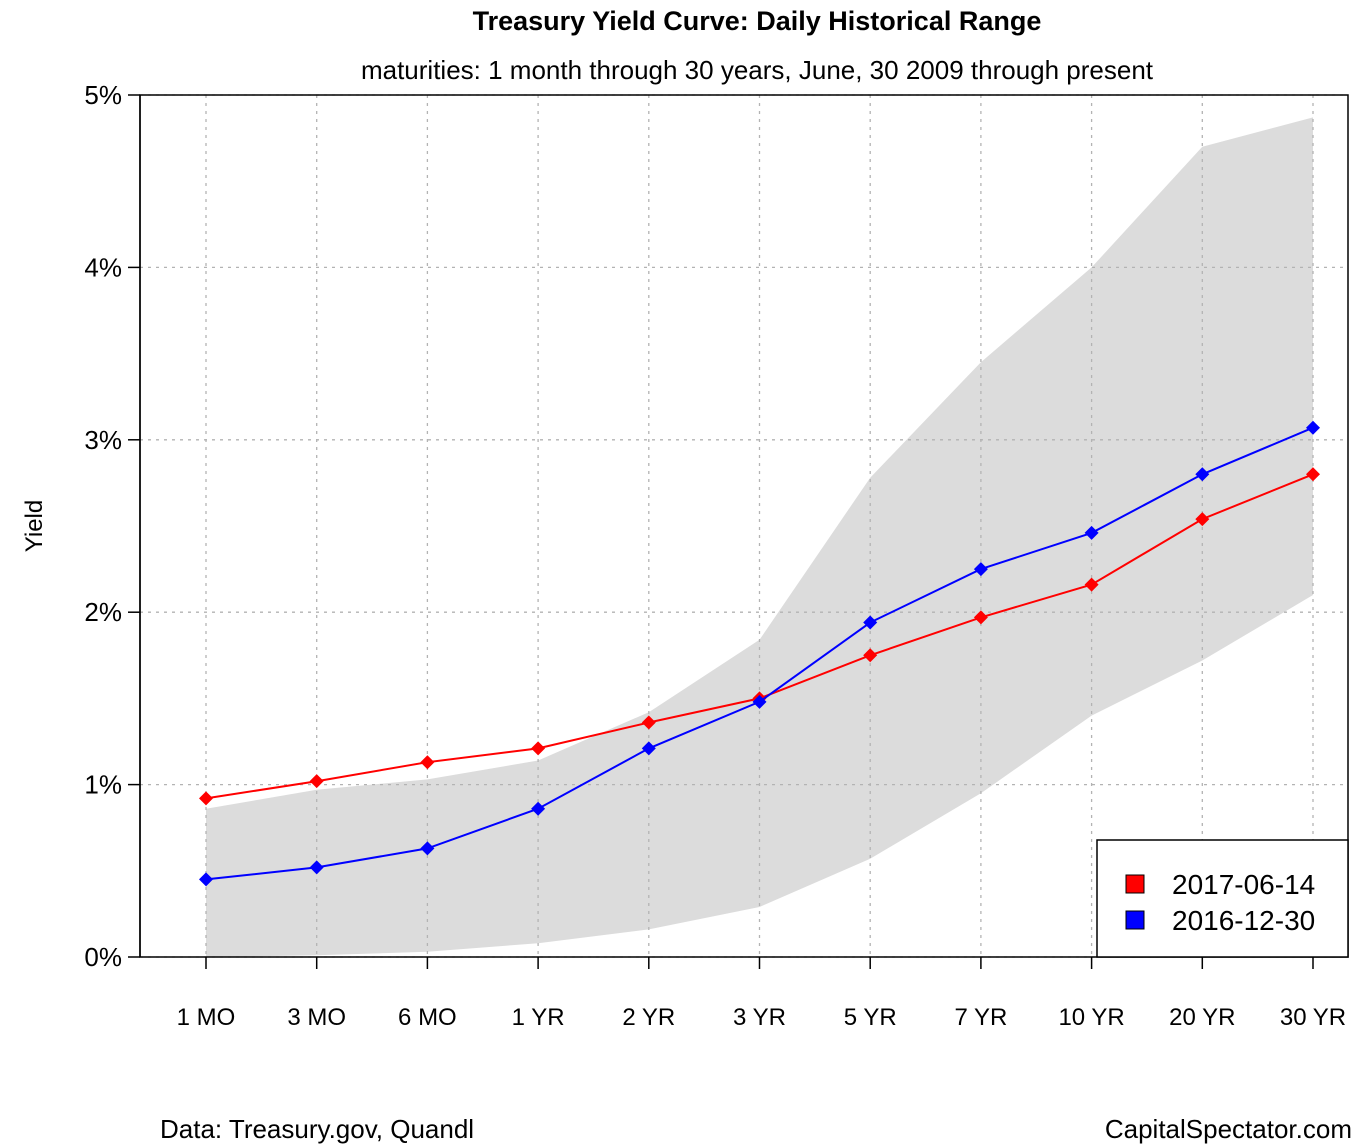  What do you see at coordinates (206, 1017) in the screenshot?
I see `x-tick-label: 1 MO` at bounding box center [206, 1017].